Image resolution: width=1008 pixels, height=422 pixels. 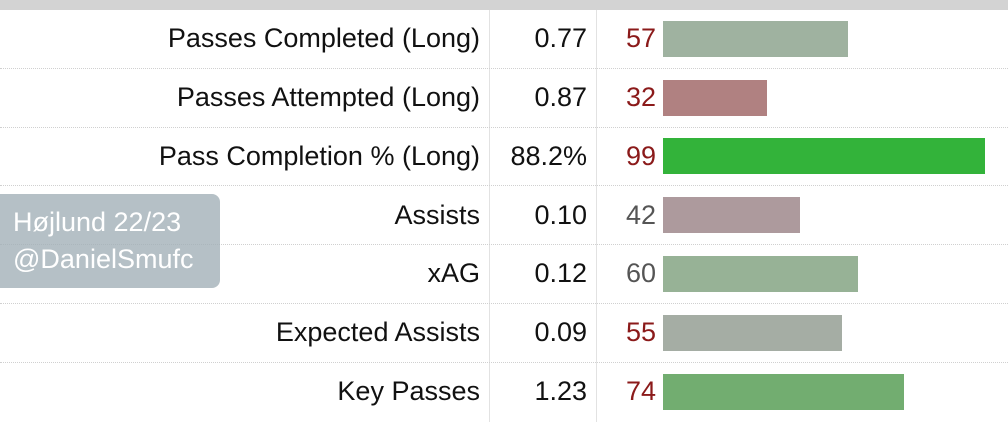 I want to click on stat-value: 1.23, so click(x=560, y=391).